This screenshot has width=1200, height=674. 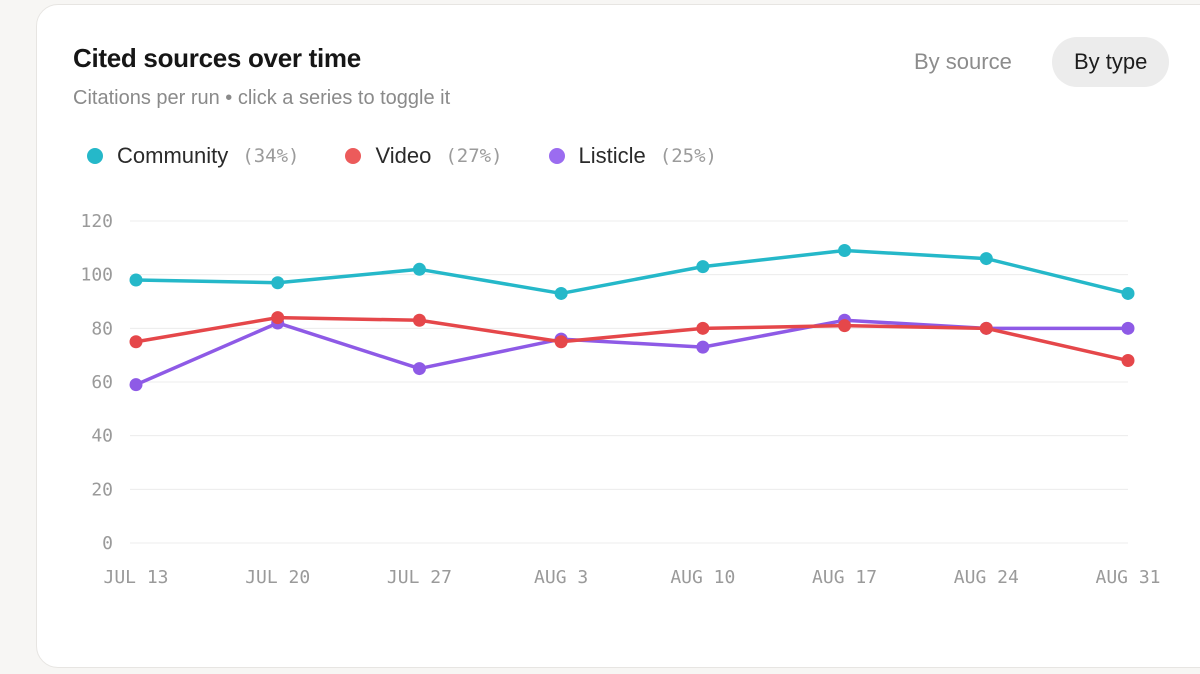 What do you see at coordinates (135, 577) in the screenshot?
I see `x-tick-label: JUL 13` at bounding box center [135, 577].